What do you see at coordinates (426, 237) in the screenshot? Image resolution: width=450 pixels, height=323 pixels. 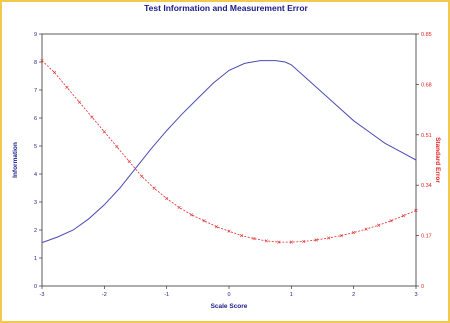 I see `right-tick-label: 0.17` at bounding box center [426, 237].